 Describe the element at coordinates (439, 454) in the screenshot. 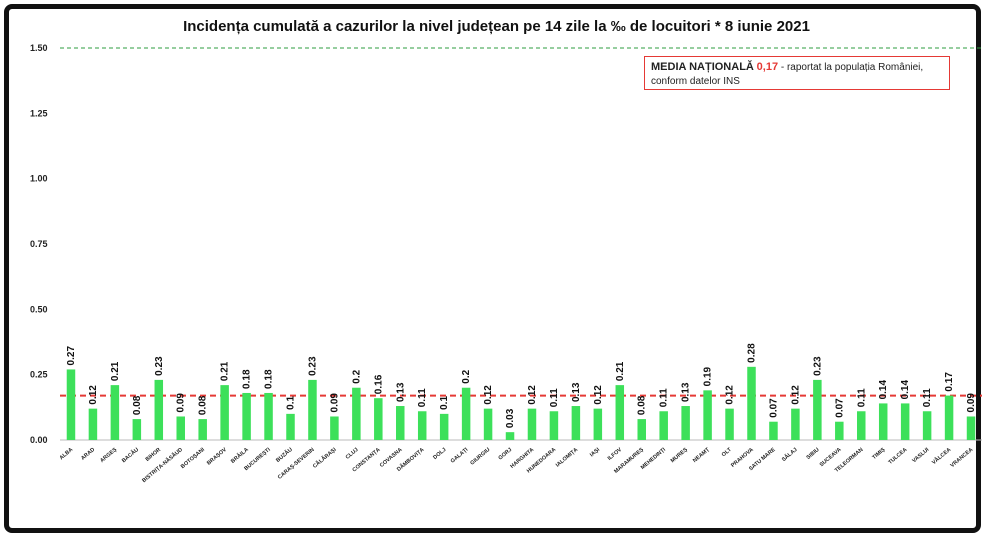

I see `category-label: DOLJ` at that location.